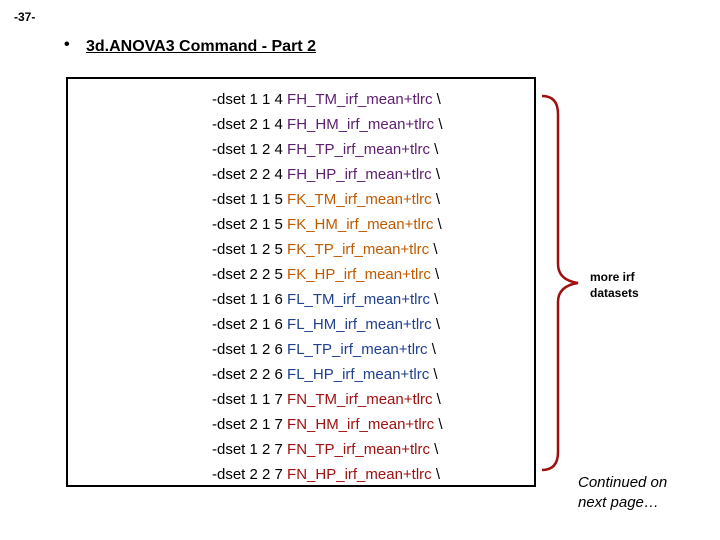 The height and width of the screenshot is (540, 720). What do you see at coordinates (250, 424) in the screenshot?
I see `command-prefix: -dset 2 1 7` at bounding box center [250, 424].